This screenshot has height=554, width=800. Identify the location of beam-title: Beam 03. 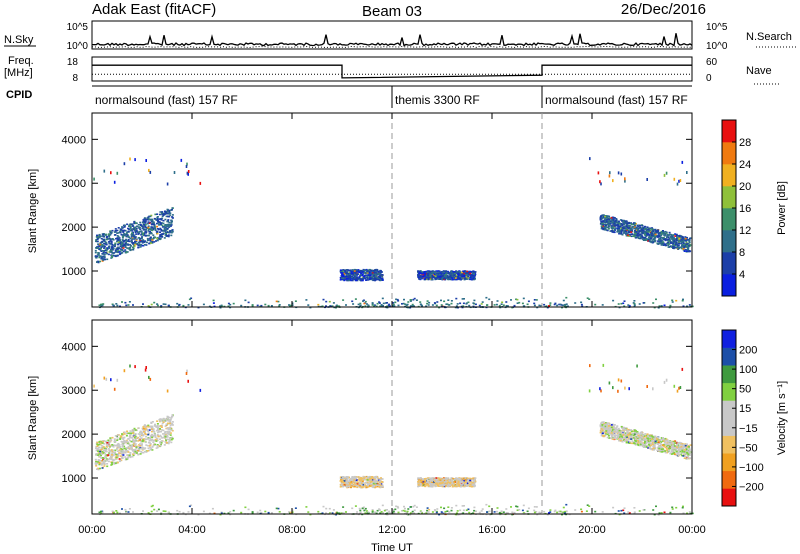
(392, 11).